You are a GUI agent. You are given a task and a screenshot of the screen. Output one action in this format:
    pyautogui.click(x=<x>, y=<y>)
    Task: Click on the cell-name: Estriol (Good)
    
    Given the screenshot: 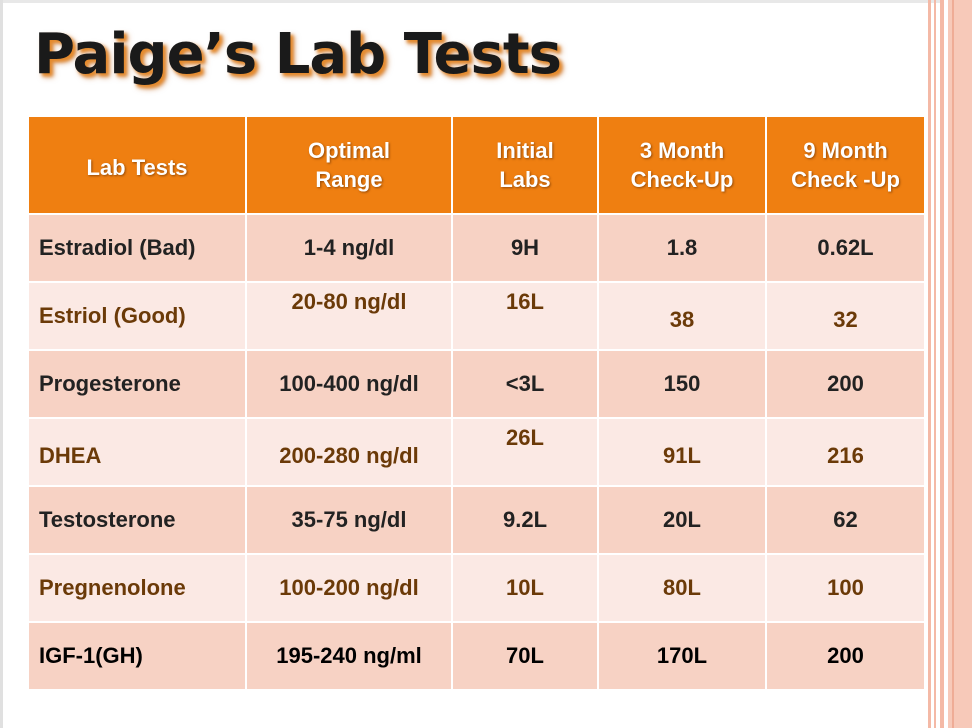 What is the action you would take?
    pyautogui.click(x=137, y=316)
    